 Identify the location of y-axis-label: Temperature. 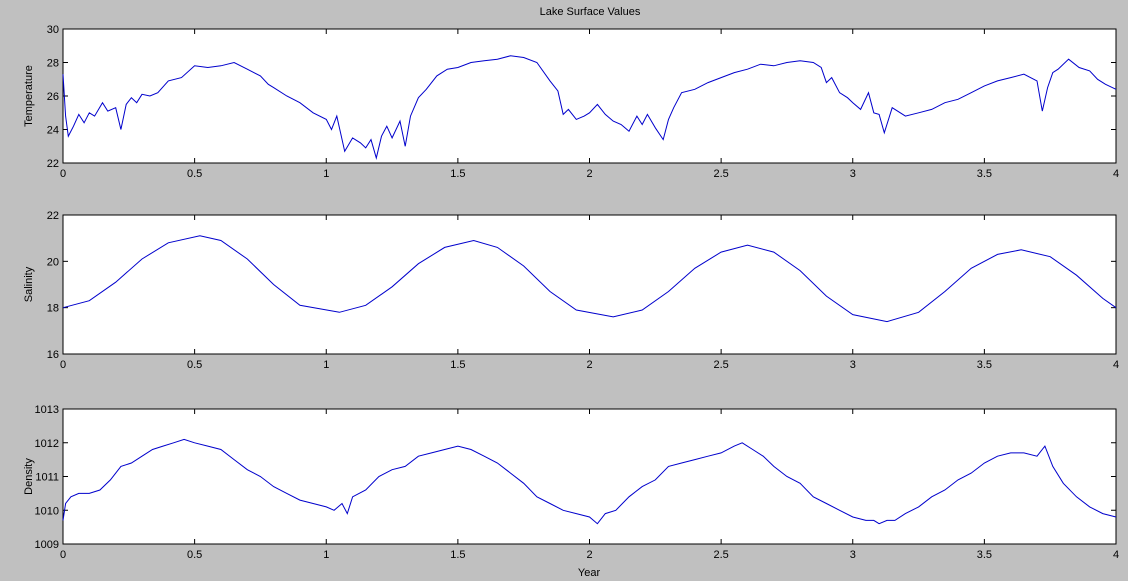
(29, 96).